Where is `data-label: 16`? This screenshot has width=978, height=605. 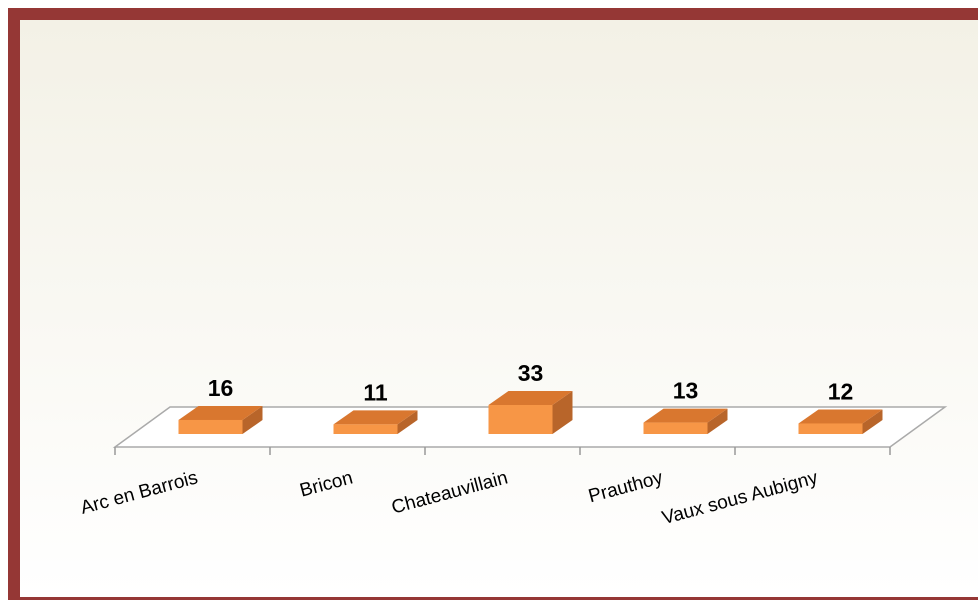 data-label: 16 is located at coordinates (221, 388).